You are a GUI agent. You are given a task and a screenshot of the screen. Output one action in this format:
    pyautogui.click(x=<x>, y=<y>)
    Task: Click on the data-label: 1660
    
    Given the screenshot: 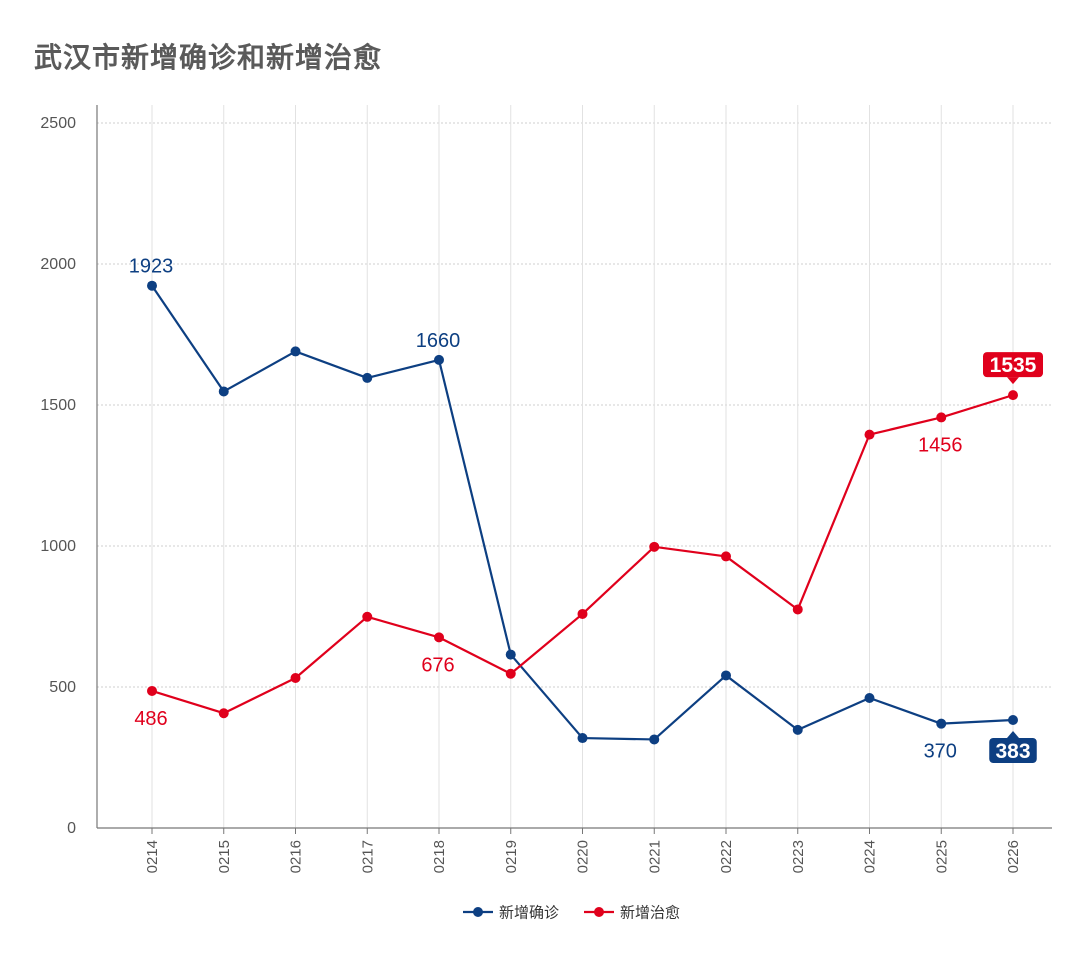 What is the action you would take?
    pyautogui.click(x=438, y=341)
    